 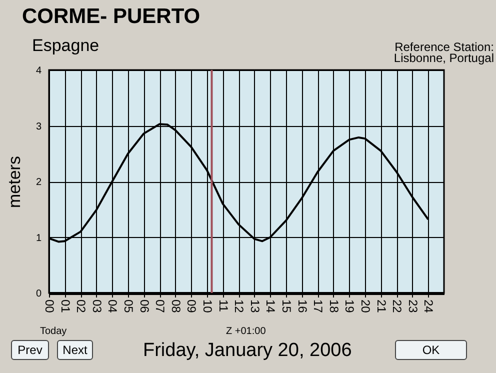 What do you see at coordinates (14, 182) in the screenshot?
I see `y-axis-title: meters` at bounding box center [14, 182].